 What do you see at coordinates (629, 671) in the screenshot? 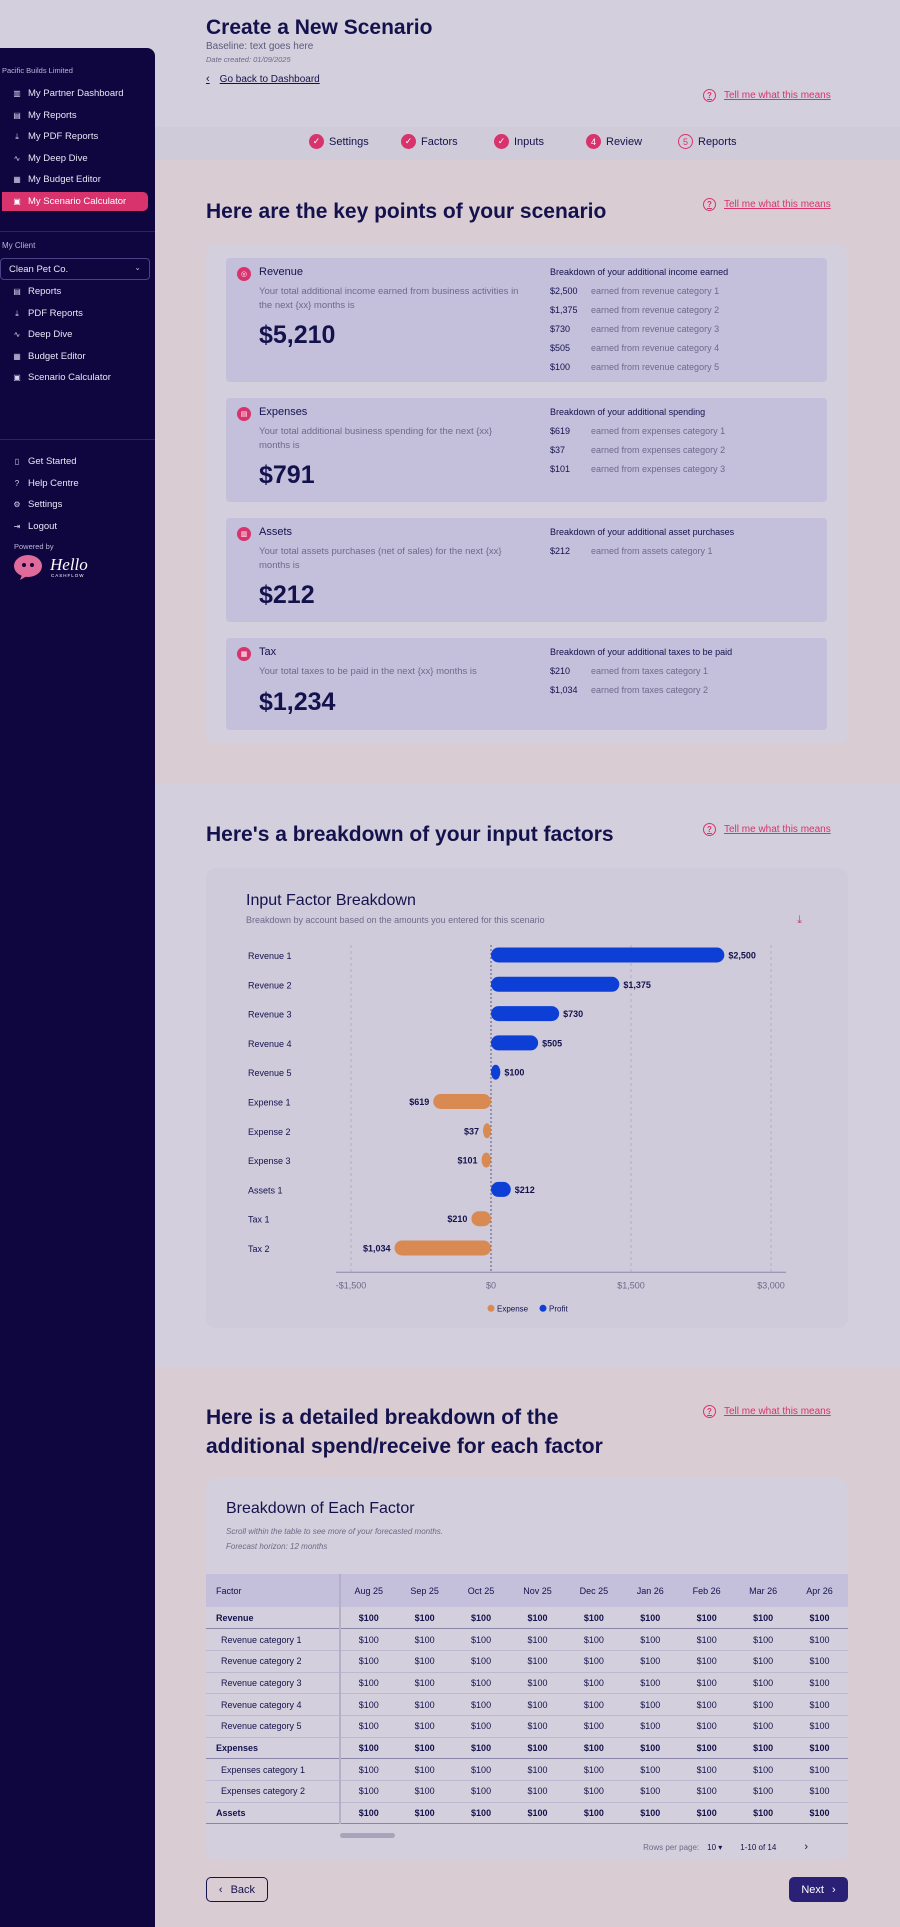
I see `breakdown-row: $210 earned from taxes category 1` at bounding box center [629, 671].